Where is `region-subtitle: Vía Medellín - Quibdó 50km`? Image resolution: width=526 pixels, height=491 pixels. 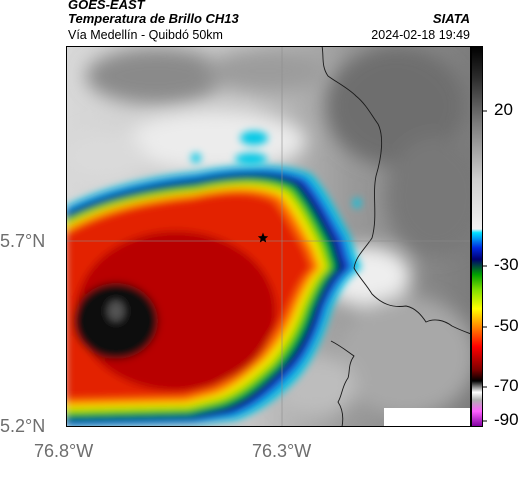
region-subtitle: Vía Medellín - Quibdó 50km is located at coordinates (145, 35).